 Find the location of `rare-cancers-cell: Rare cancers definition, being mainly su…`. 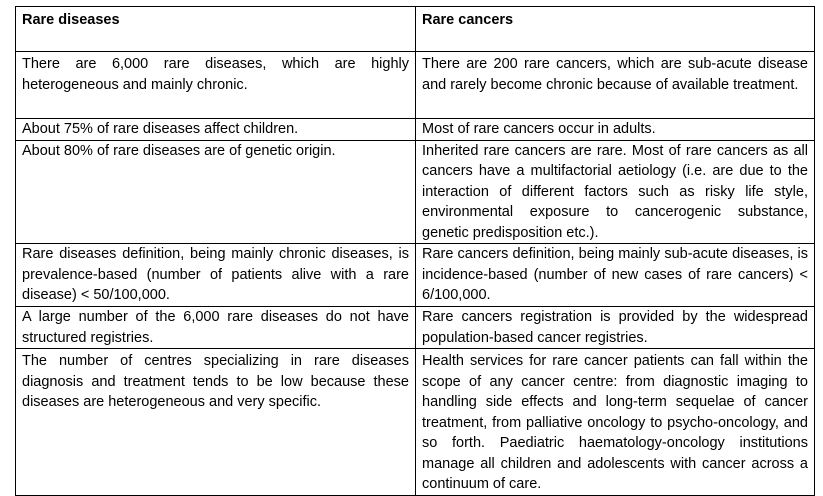

rare-cancers-cell: Rare cancers definition, being mainly su… is located at coordinates (615, 275).